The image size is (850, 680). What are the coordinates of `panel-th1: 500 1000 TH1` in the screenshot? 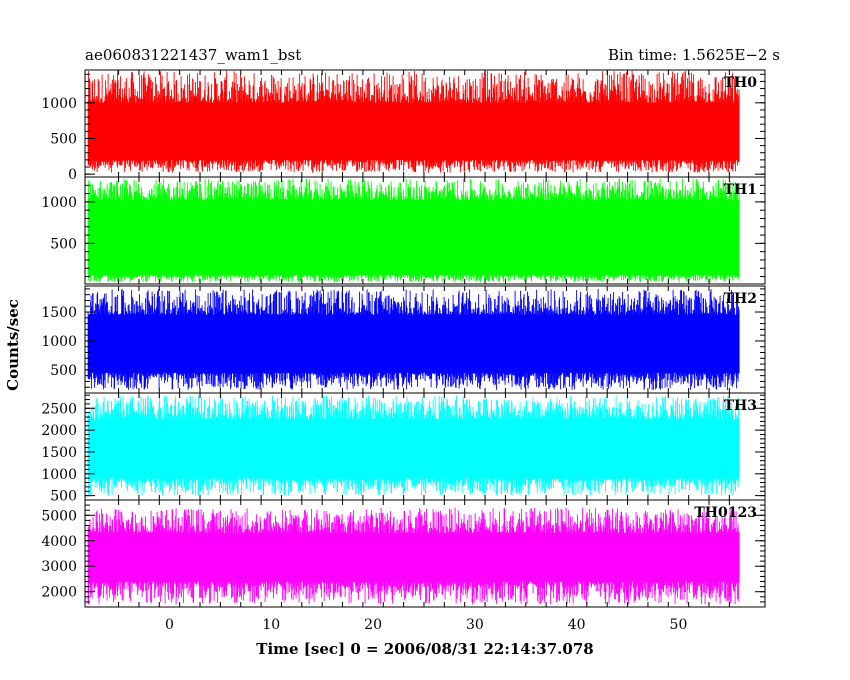 It's located at (403, 230).